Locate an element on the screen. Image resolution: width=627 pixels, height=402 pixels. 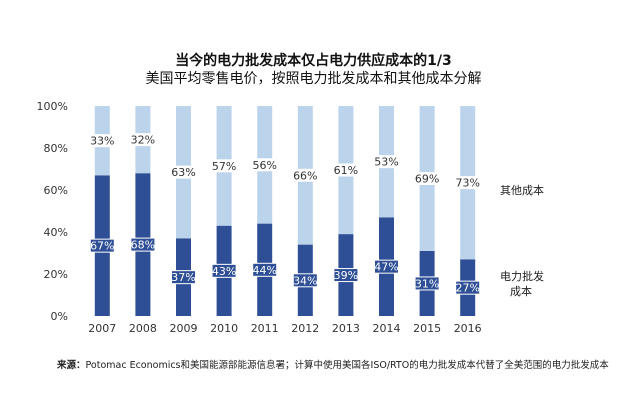
bar-label-wholesale: 31% is located at coordinates (427, 283).